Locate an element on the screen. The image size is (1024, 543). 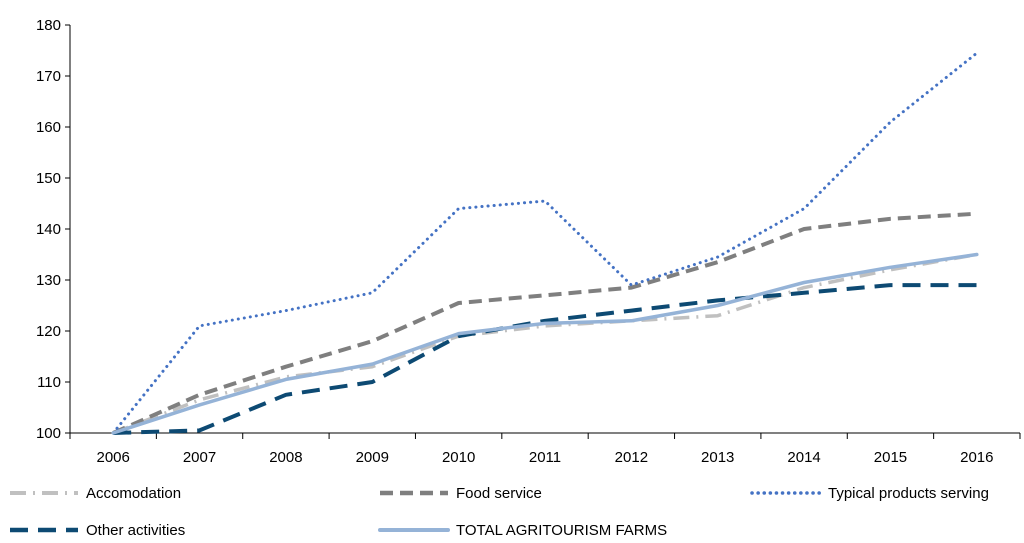
y-tick-label: 140 is located at coordinates (48, 229).